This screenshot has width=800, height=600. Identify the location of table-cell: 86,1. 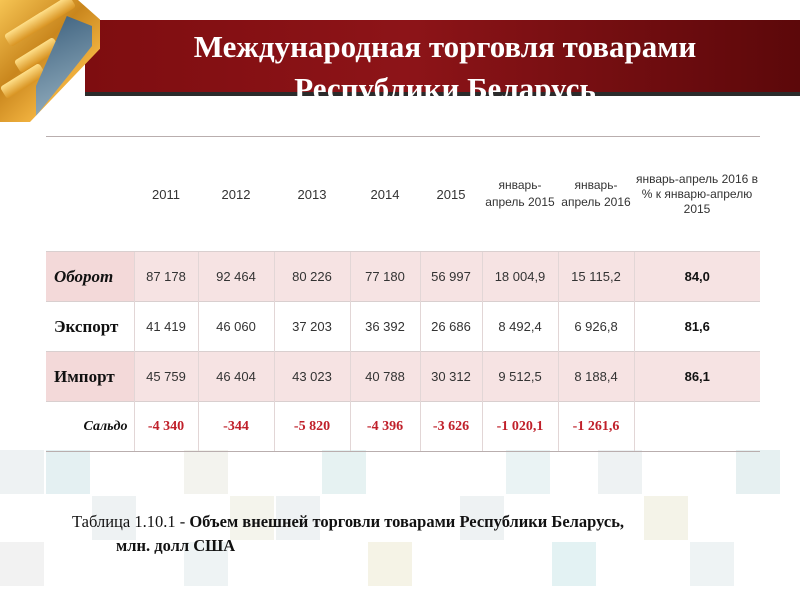
(696, 376).